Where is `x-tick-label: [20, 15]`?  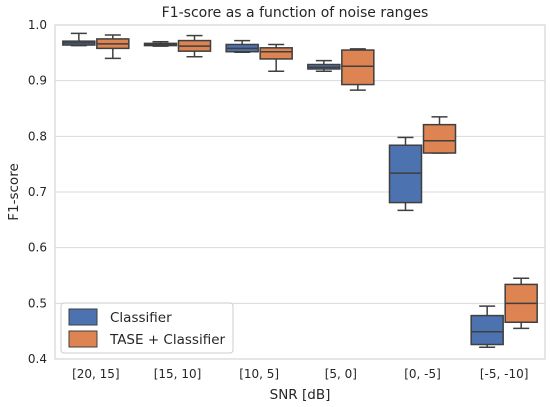 x-tick-label: [20, 15] is located at coordinates (96, 374).